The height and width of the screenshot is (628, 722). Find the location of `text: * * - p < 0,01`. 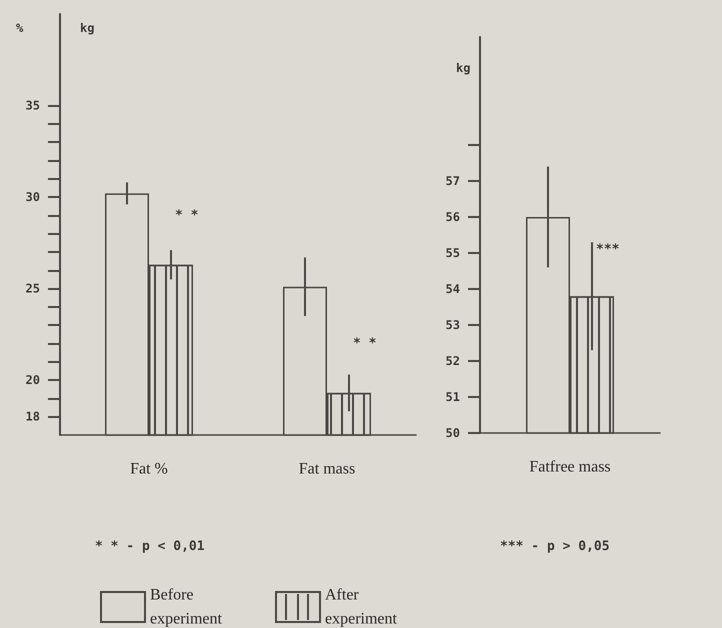

text: * * - p < 0,01 is located at coordinates (150, 546).